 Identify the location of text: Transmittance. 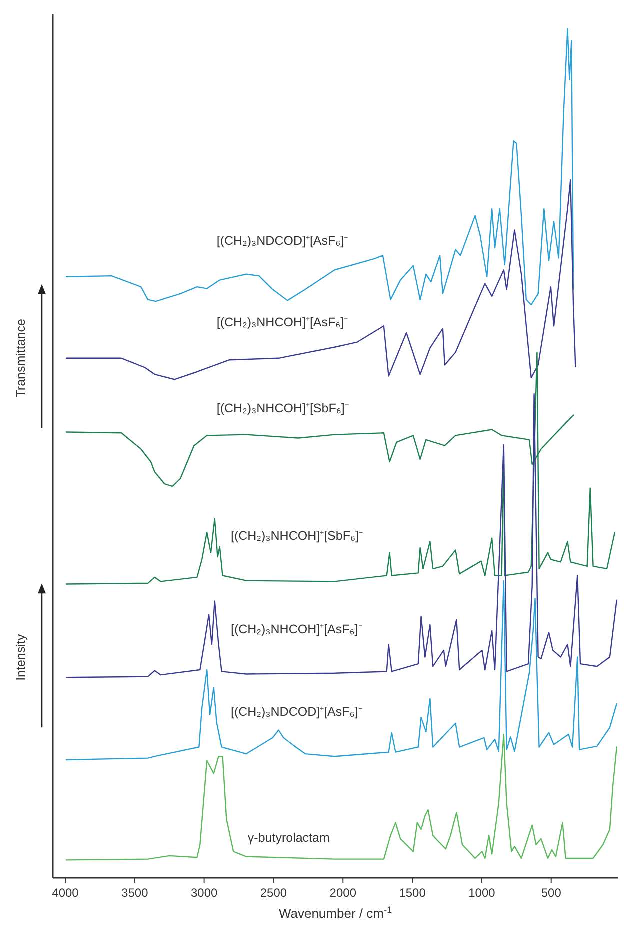
(21, 358).